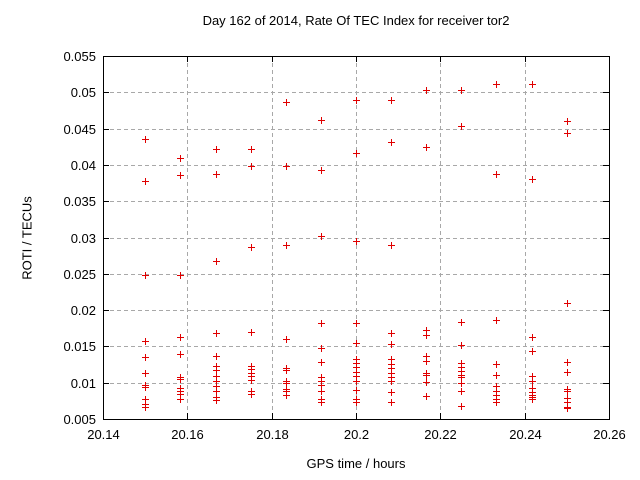 The height and width of the screenshot is (480, 640). What do you see at coordinates (83, 92) in the screenshot?
I see `y-tick-label: 0.05` at bounding box center [83, 92].